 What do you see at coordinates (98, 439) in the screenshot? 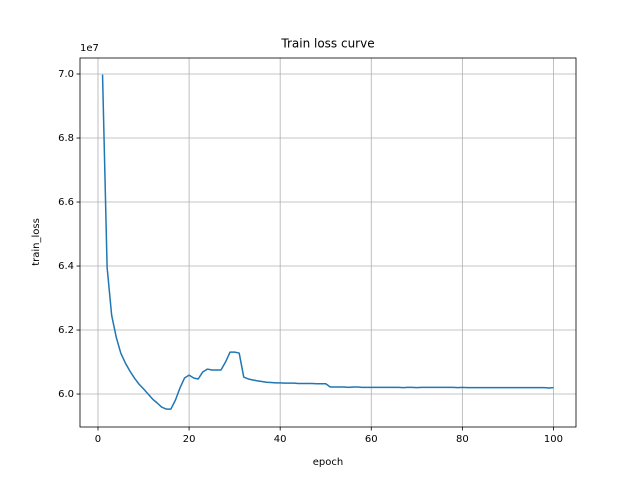
I see `x-tick-label: 0` at bounding box center [98, 439].